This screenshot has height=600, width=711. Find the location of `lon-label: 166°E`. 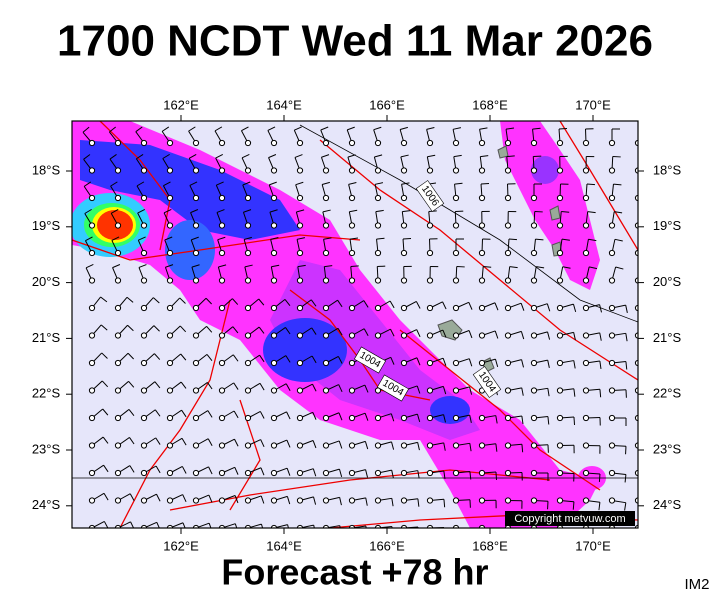

lon-label: 166°E is located at coordinates (387, 104).